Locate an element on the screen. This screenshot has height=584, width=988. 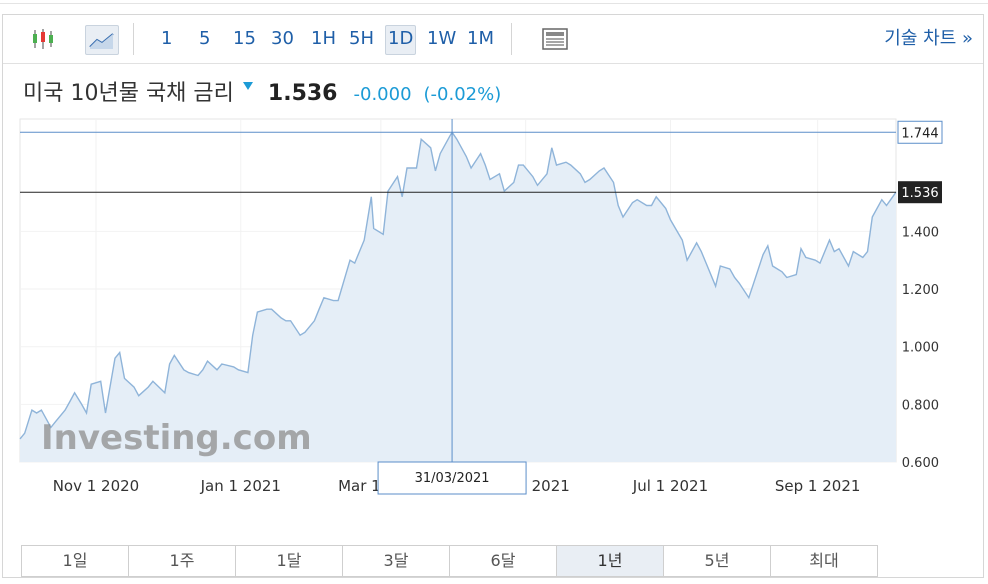
technical-chart-link: 기술 차트 » is located at coordinates (928, 38).